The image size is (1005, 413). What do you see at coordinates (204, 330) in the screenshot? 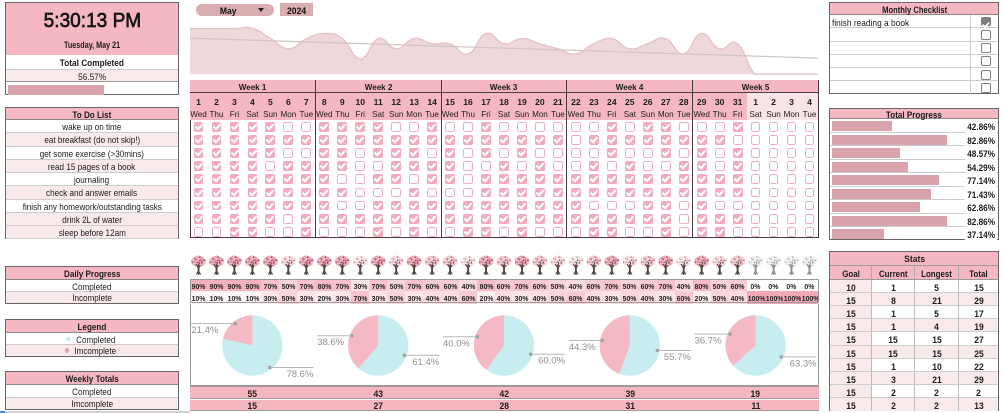
I see `svg-text: 21.4%` at bounding box center [204, 330].